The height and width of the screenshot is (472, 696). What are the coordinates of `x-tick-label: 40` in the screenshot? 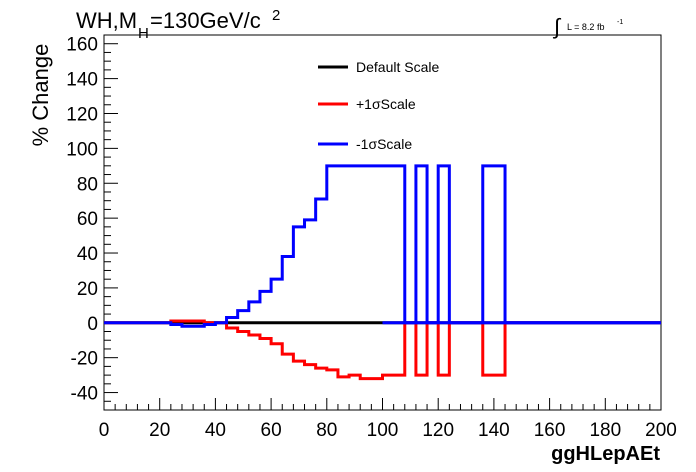 It's located at (215, 430).